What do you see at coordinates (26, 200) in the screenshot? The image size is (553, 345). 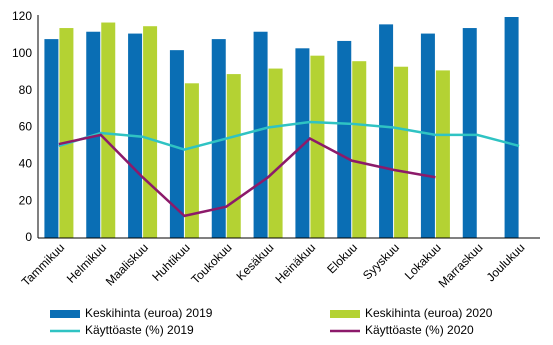 I see `y-tick-label: 20` at bounding box center [26, 200].